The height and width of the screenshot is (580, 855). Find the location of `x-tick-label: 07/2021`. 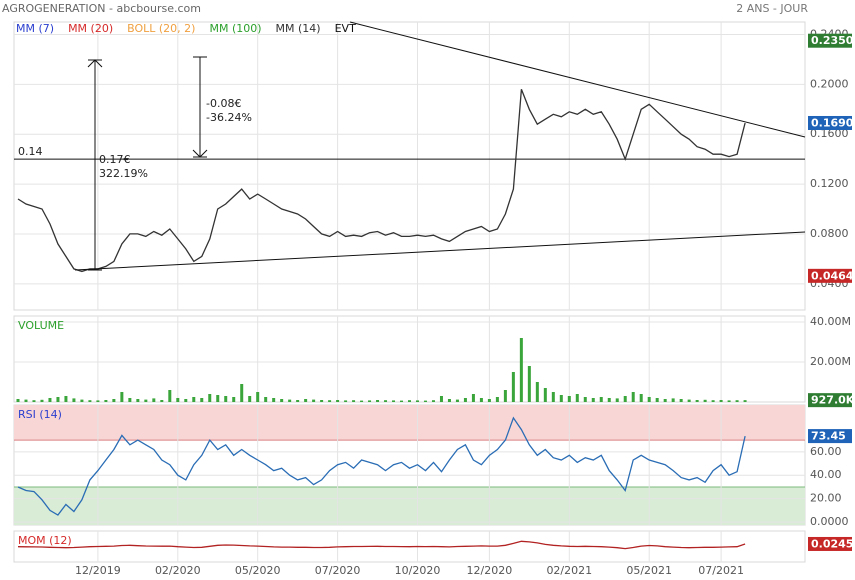

x-tick-label: 07/2021 is located at coordinates (721, 570).